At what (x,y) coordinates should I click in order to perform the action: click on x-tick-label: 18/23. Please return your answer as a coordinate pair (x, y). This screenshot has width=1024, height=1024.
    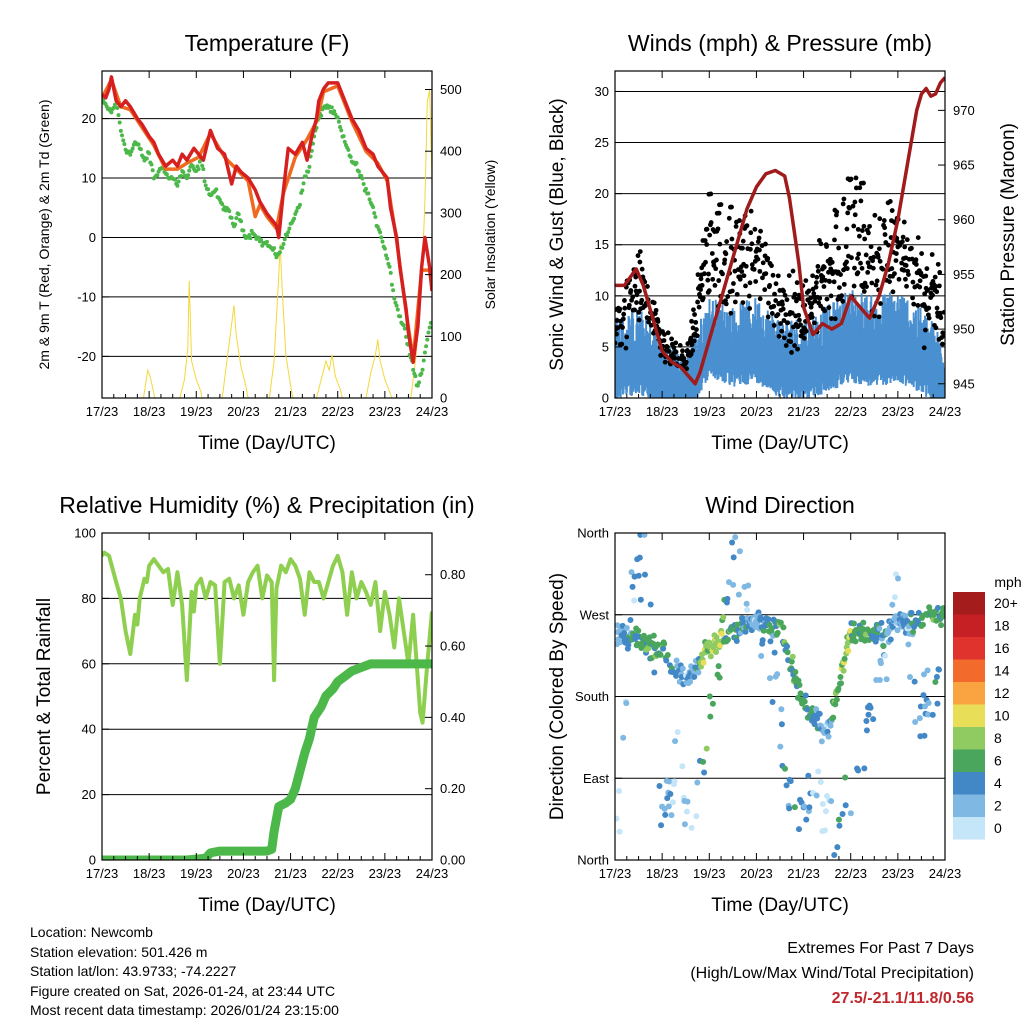
    Looking at the image, I should click on (149, 411).